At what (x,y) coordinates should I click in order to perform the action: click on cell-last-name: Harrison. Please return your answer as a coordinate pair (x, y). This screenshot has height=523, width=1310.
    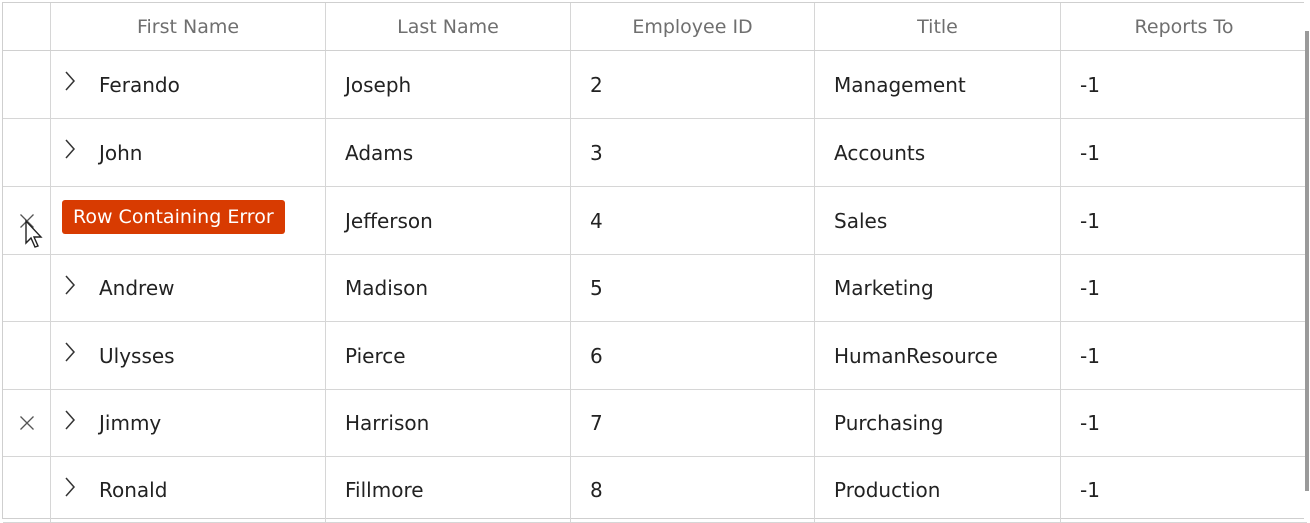
    Looking at the image, I should click on (448, 423).